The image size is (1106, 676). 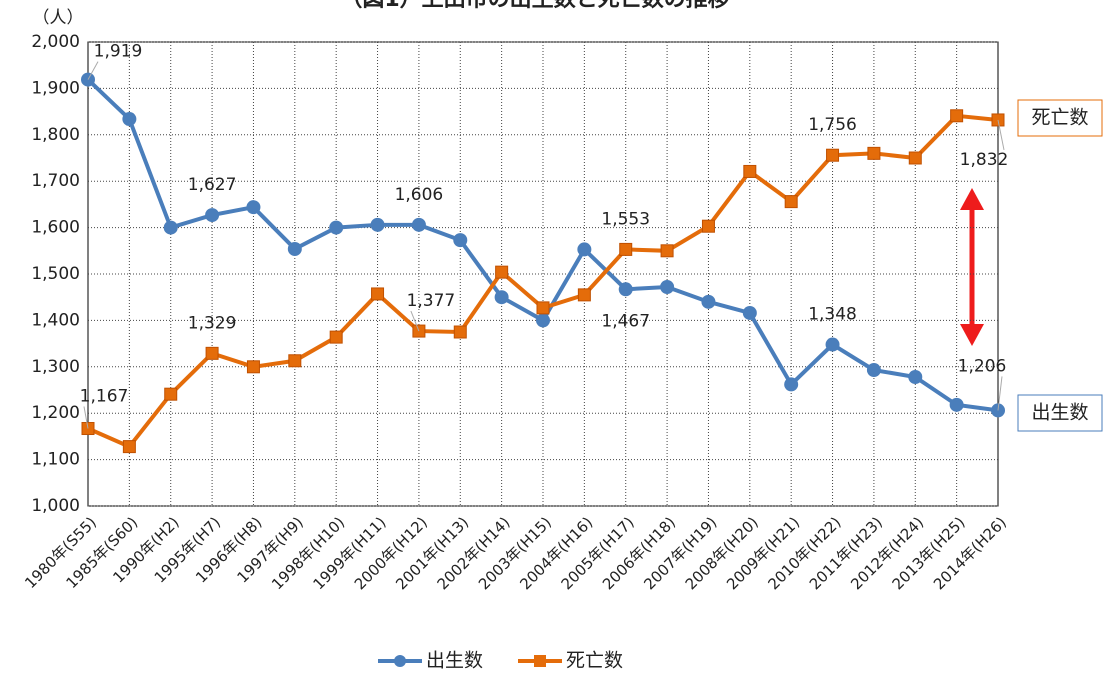 I want to click on y-tick-label: 2,000, so click(x=55, y=42).